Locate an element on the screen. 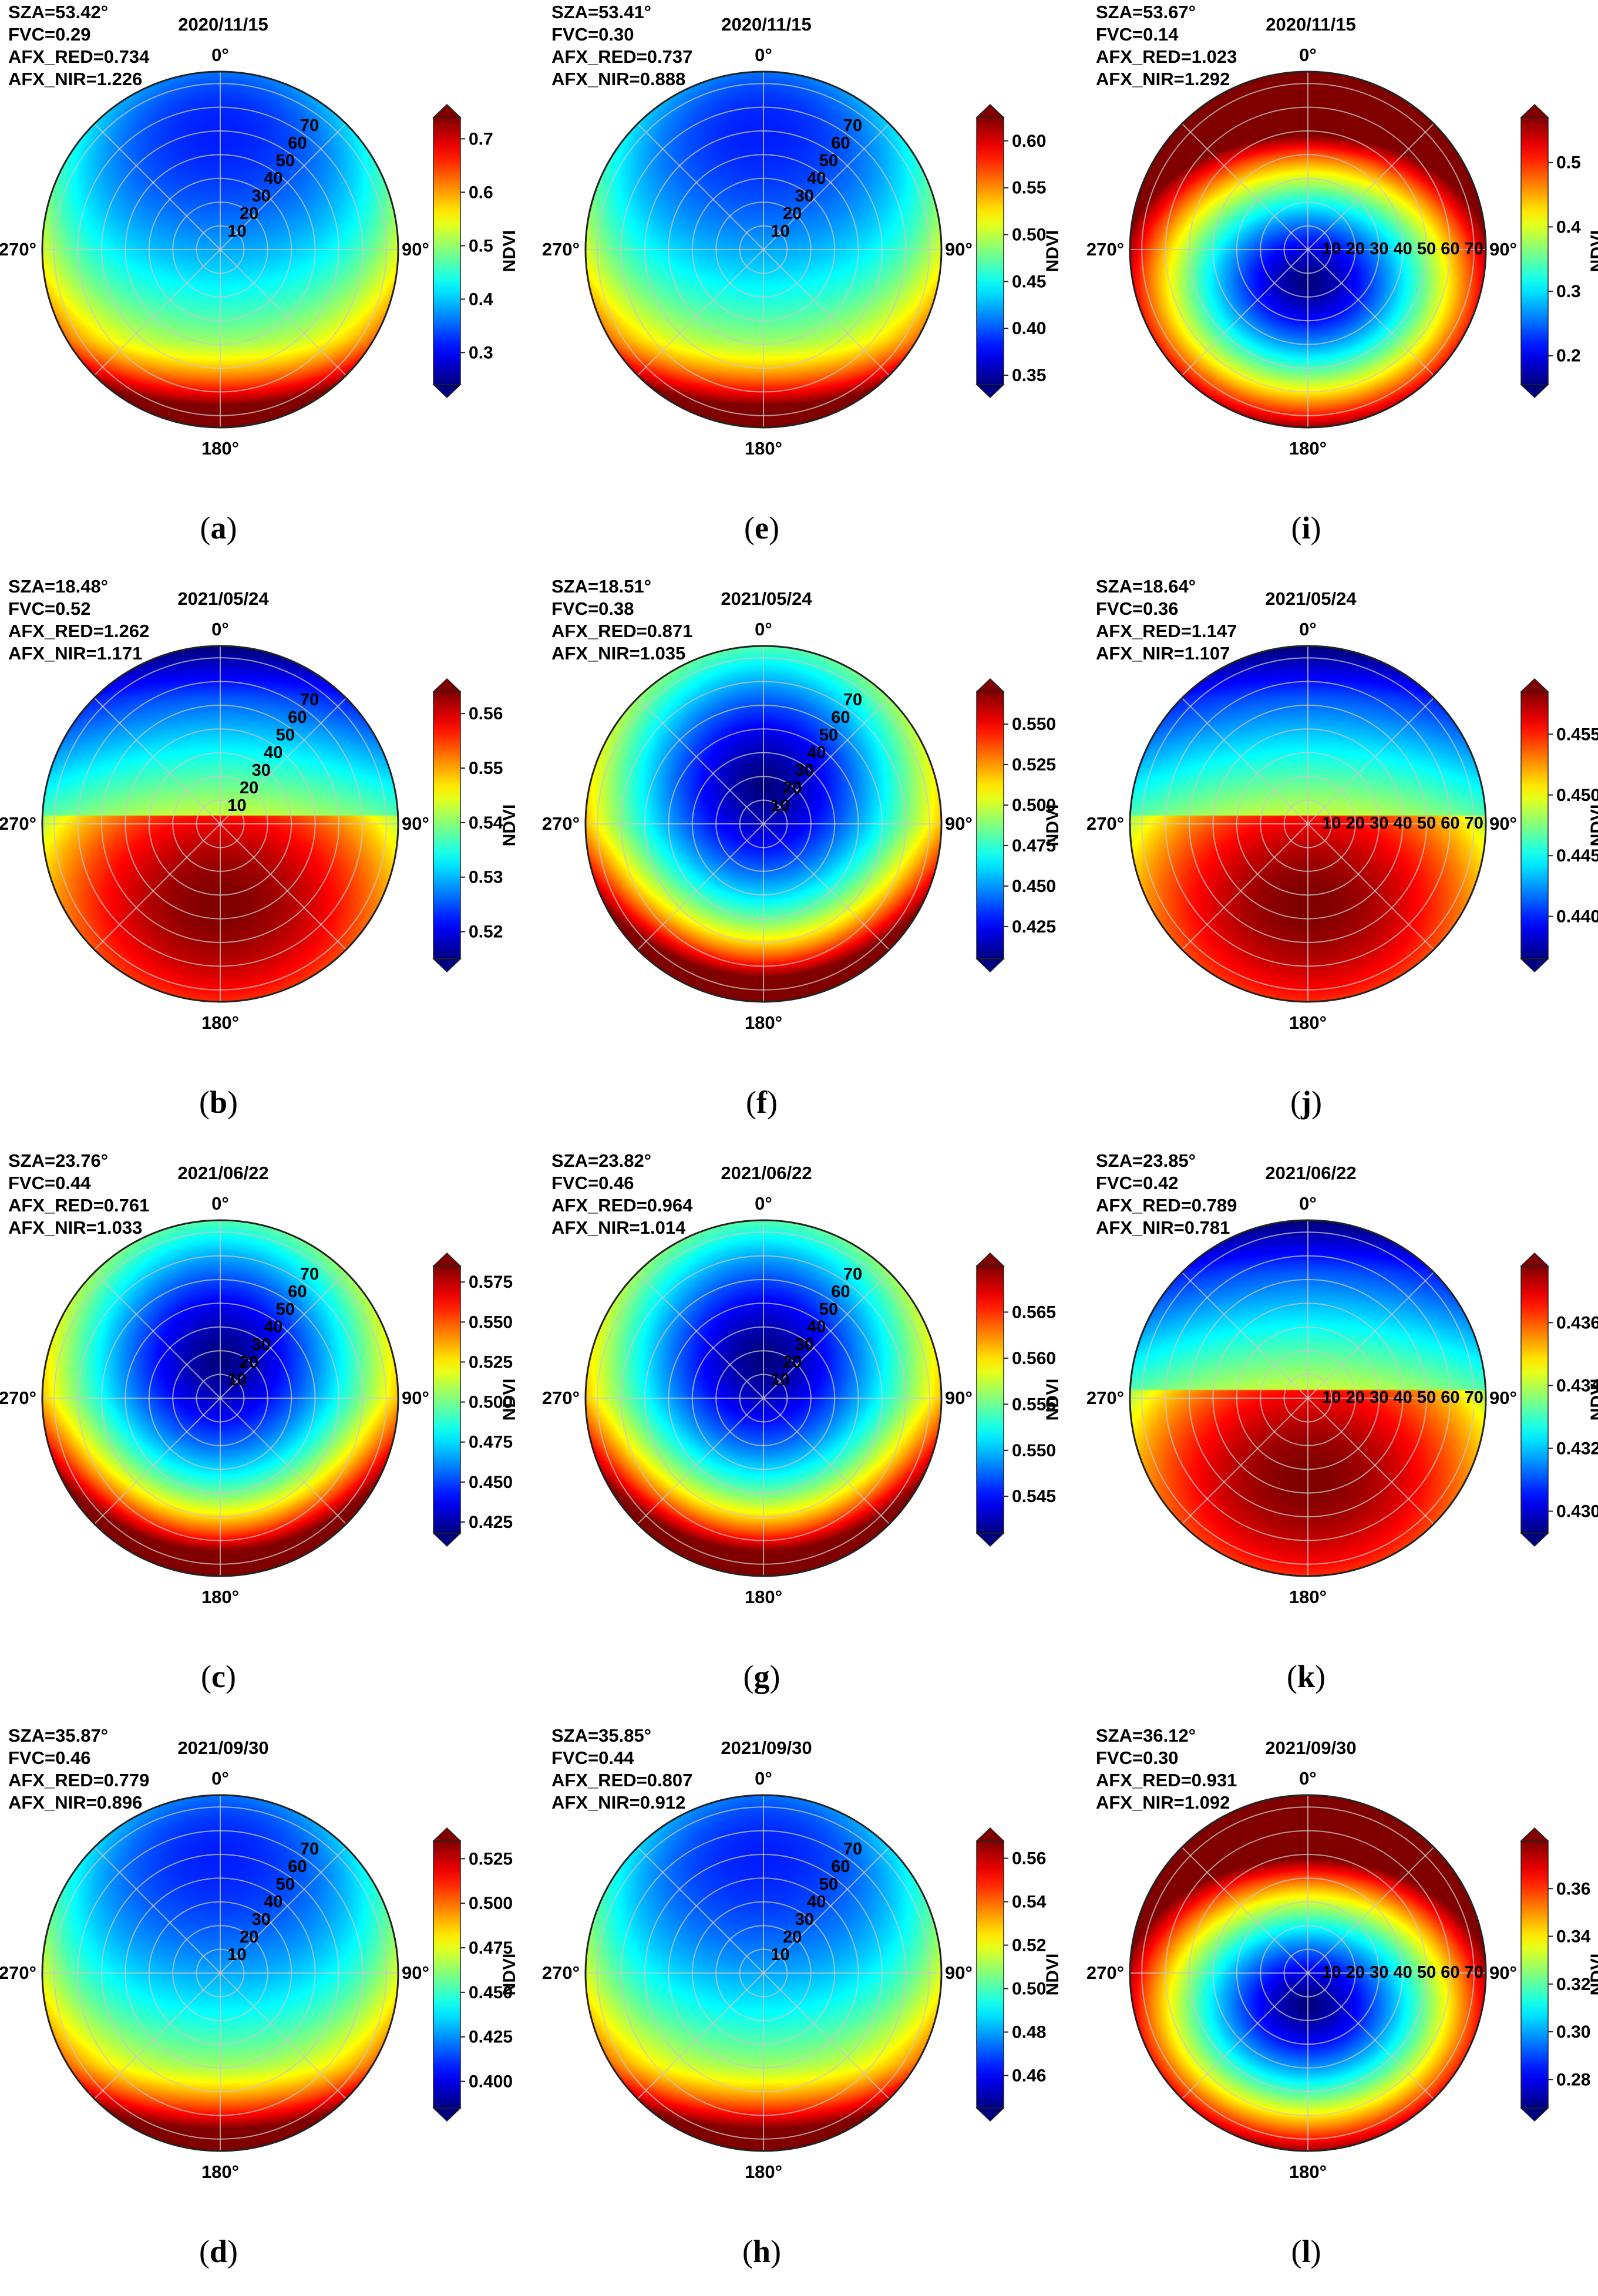 This screenshot has height=2296, width=1598. panel-letter: f is located at coordinates (762, 1102).